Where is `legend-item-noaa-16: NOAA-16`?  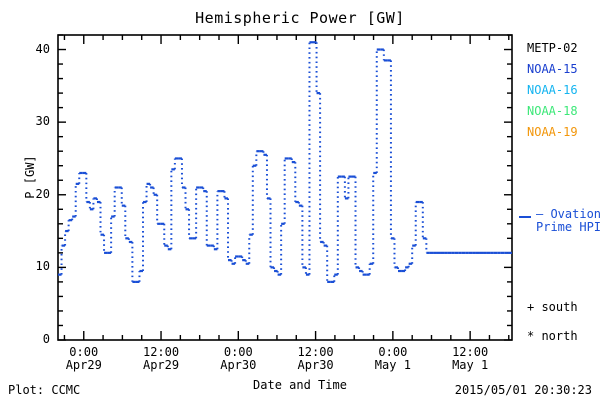 legend-item-noaa-16: NOAA-16 is located at coordinates (552, 90).